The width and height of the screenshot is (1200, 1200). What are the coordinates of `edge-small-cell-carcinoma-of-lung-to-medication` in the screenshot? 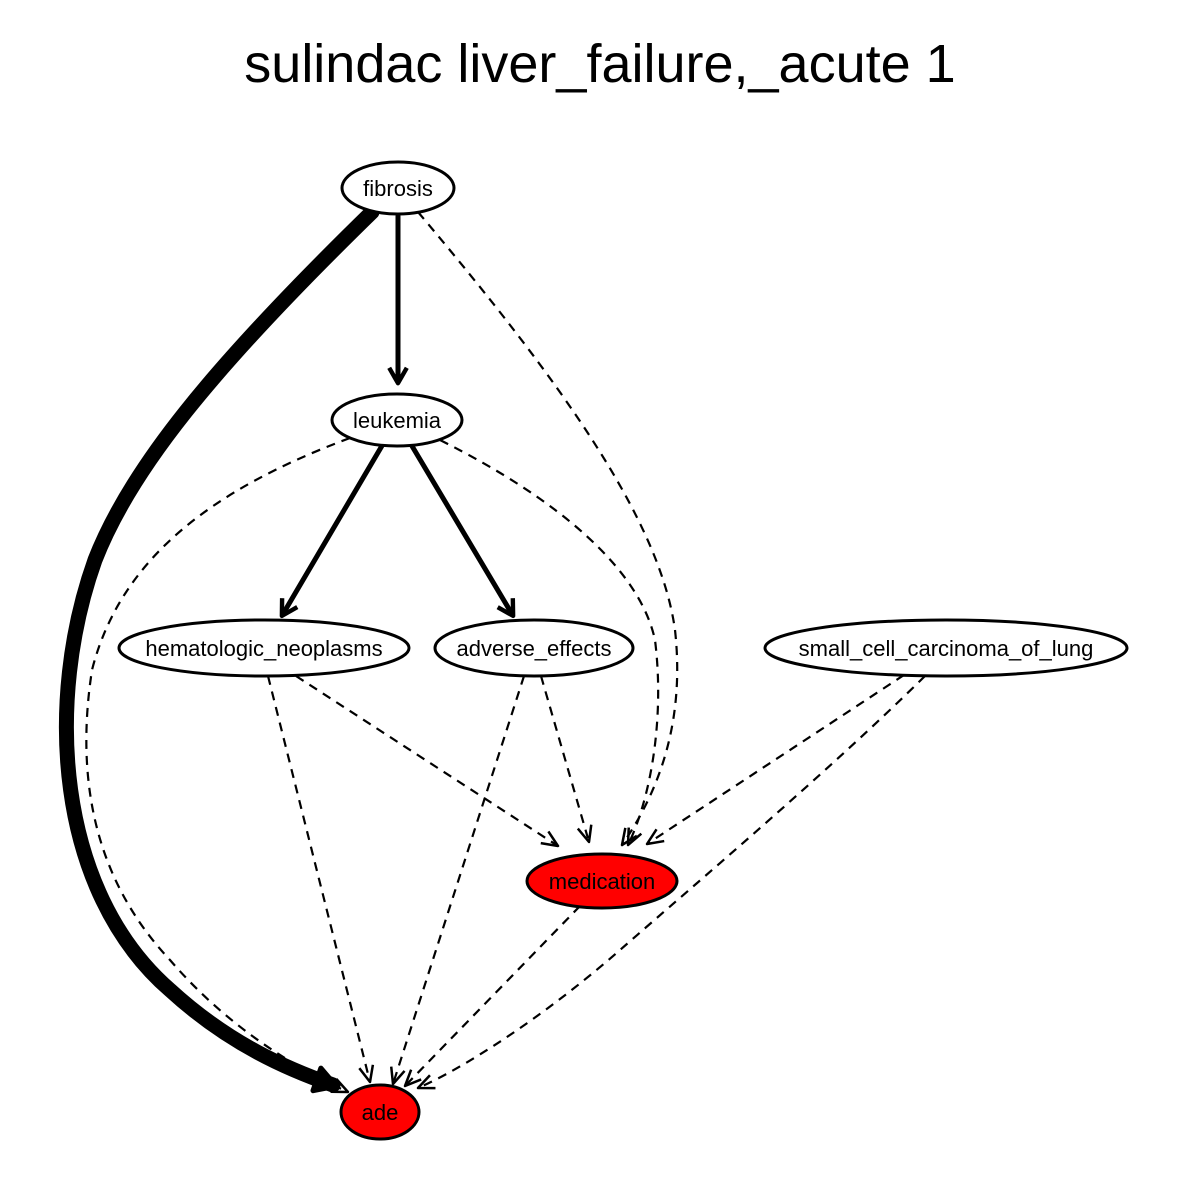 It's located at (775, 760).